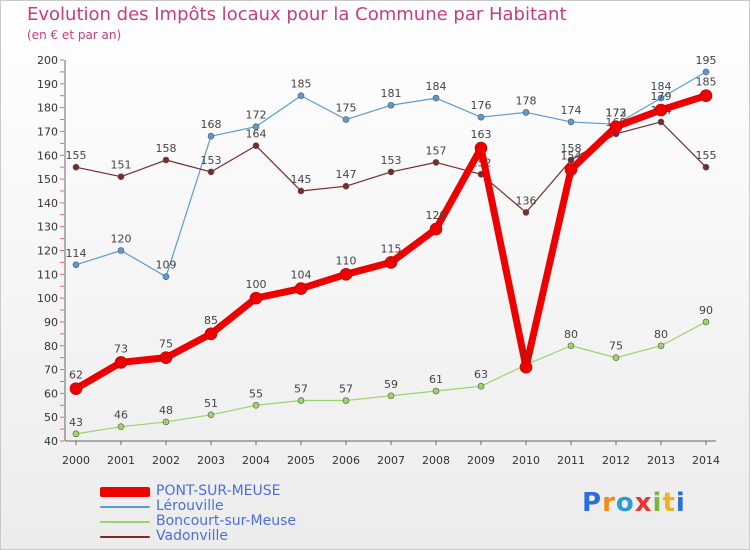 Image resolution: width=750 pixels, height=550 pixels. What do you see at coordinates (346, 108) in the screenshot?
I see `data-label: 175` at bounding box center [346, 108].